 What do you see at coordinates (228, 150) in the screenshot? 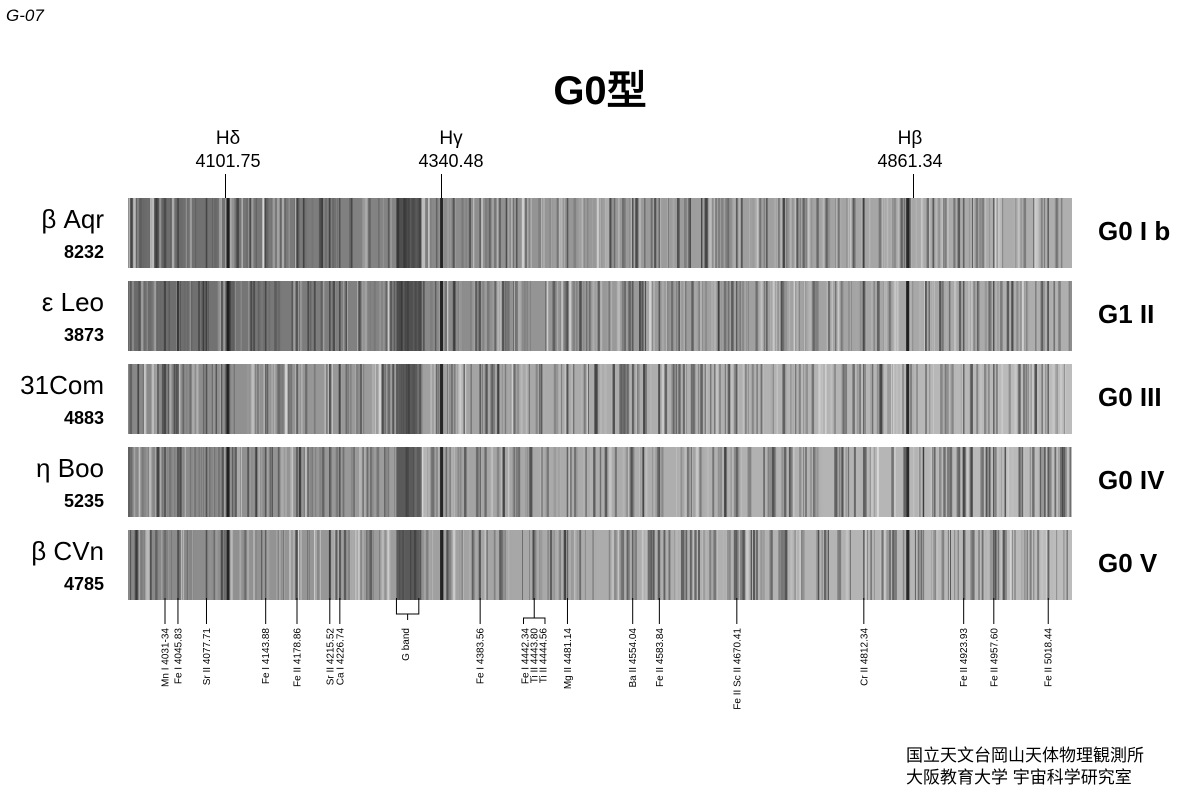
I see `h-delta-label: Hδ 4101.75` at bounding box center [228, 150].